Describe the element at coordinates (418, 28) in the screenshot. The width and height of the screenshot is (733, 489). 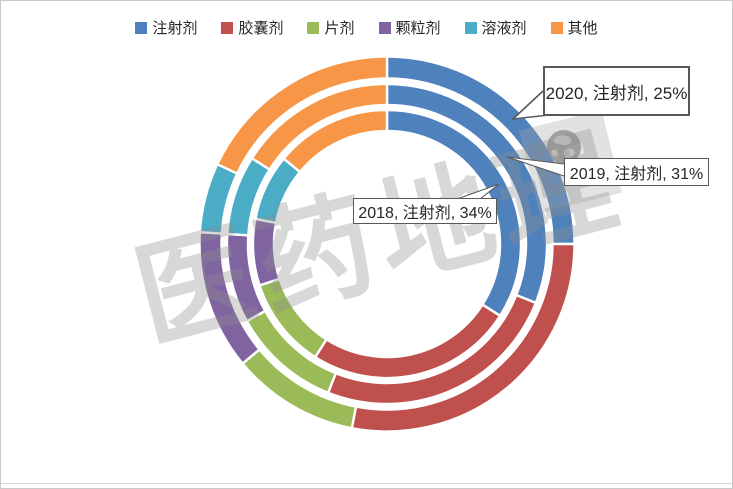
I see `legend-item-label: 颗粒剂` at that location.